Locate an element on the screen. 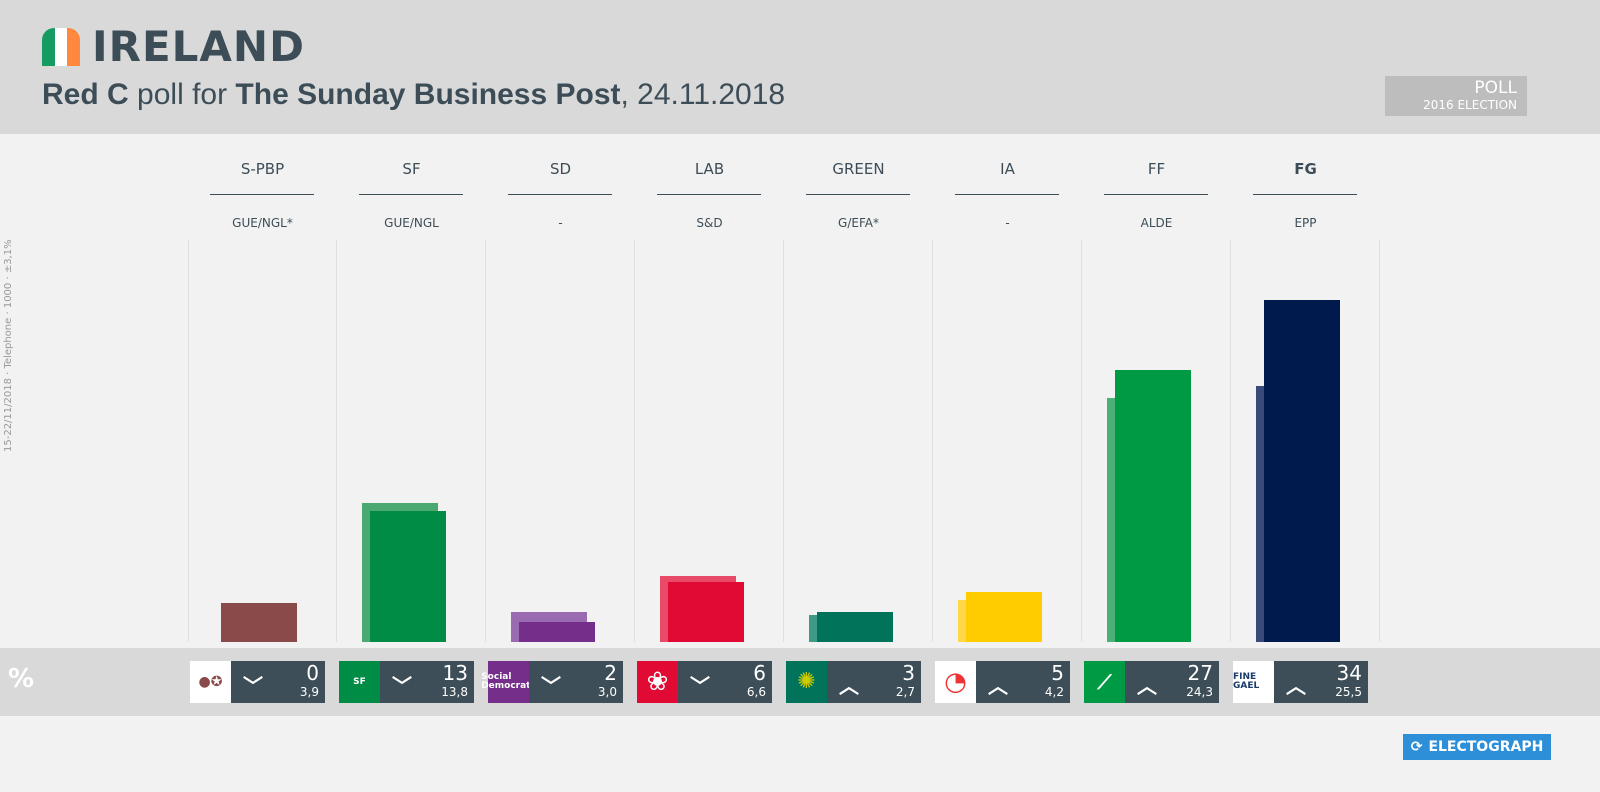 The image size is (1600, 792). side-note: 15-22/11/2018 · Telephone · 1000 · ±3,1% is located at coordinates (8, 345).